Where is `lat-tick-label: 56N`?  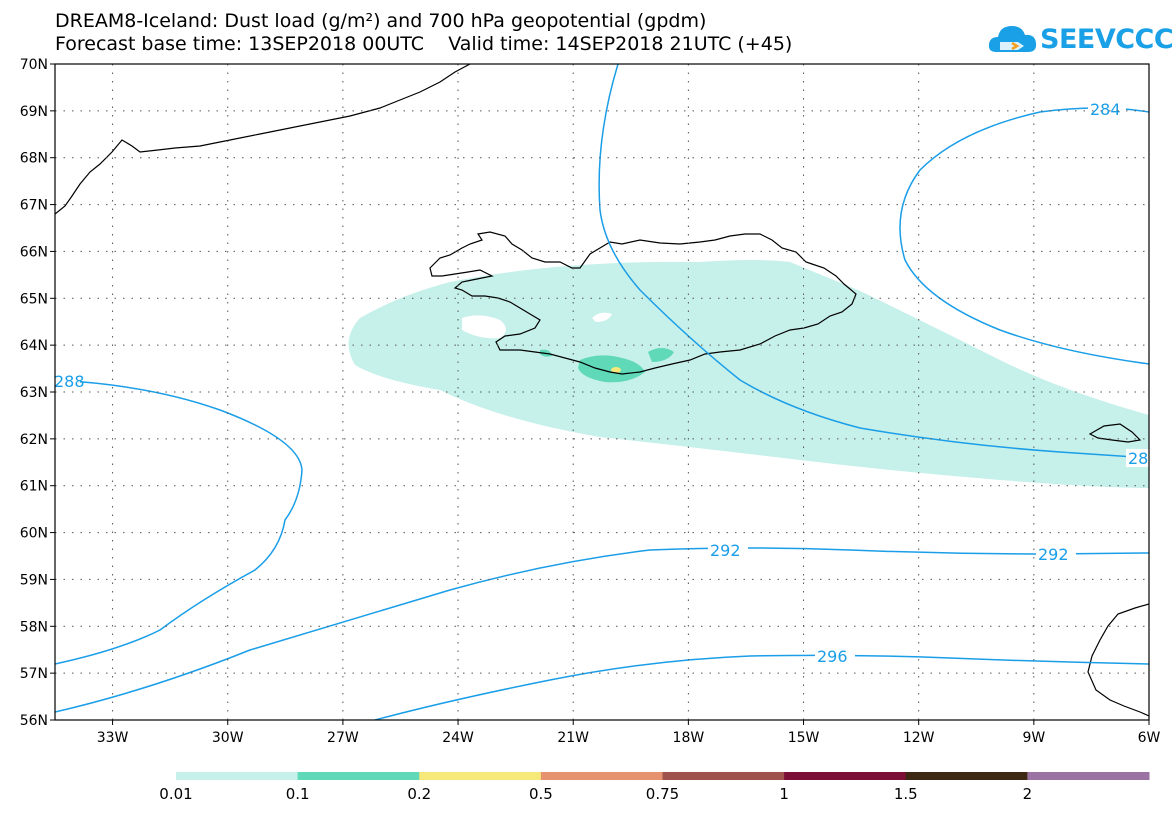
lat-tick-label: 56N is located at coordinates (34, 721).